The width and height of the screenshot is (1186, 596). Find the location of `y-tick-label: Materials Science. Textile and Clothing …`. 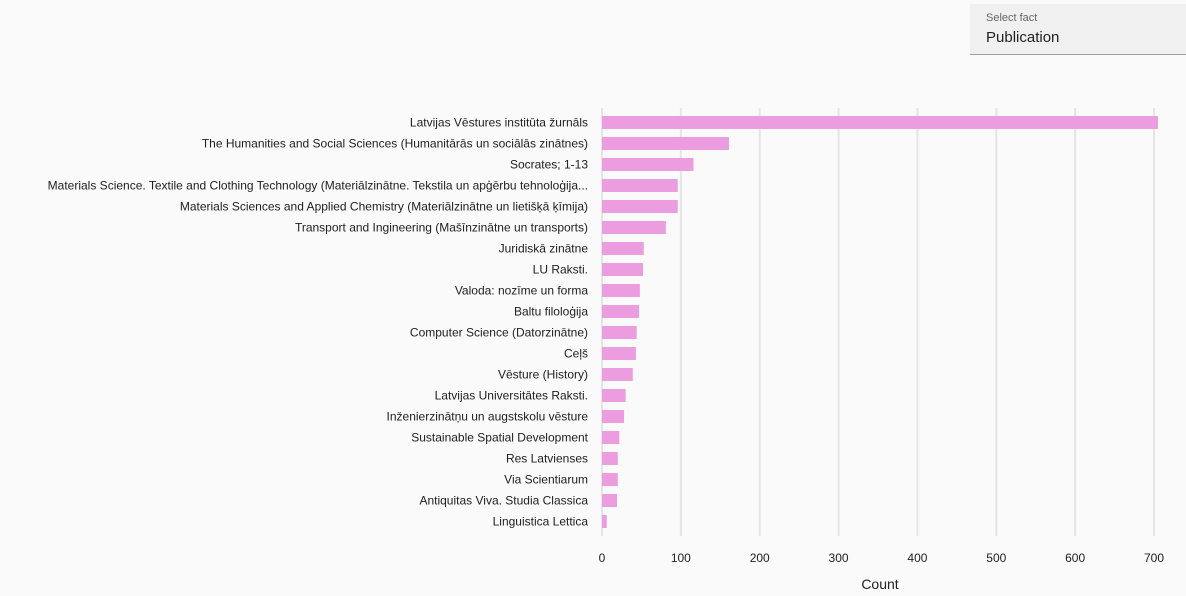

y-tick-label: Materials Science. Textile and Clothing … is located at coordinates (318, 186).